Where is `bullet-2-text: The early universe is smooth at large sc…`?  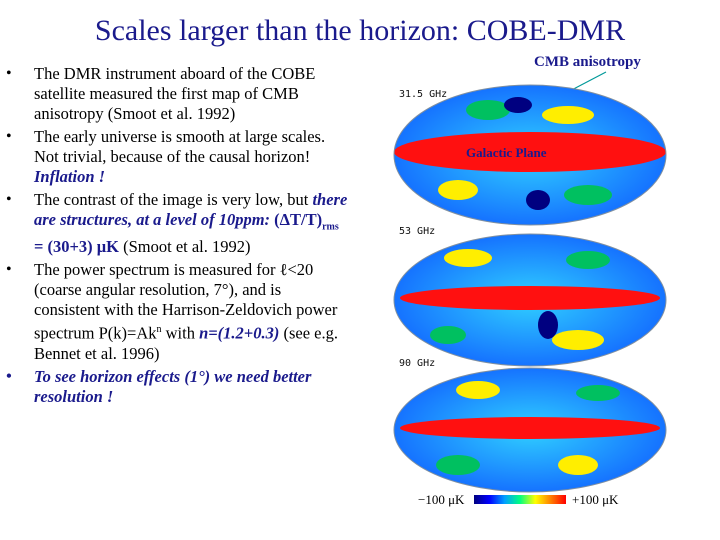
bullet-2-text: The early universe is smooth at large sc… is located at coordinates (180, 146).